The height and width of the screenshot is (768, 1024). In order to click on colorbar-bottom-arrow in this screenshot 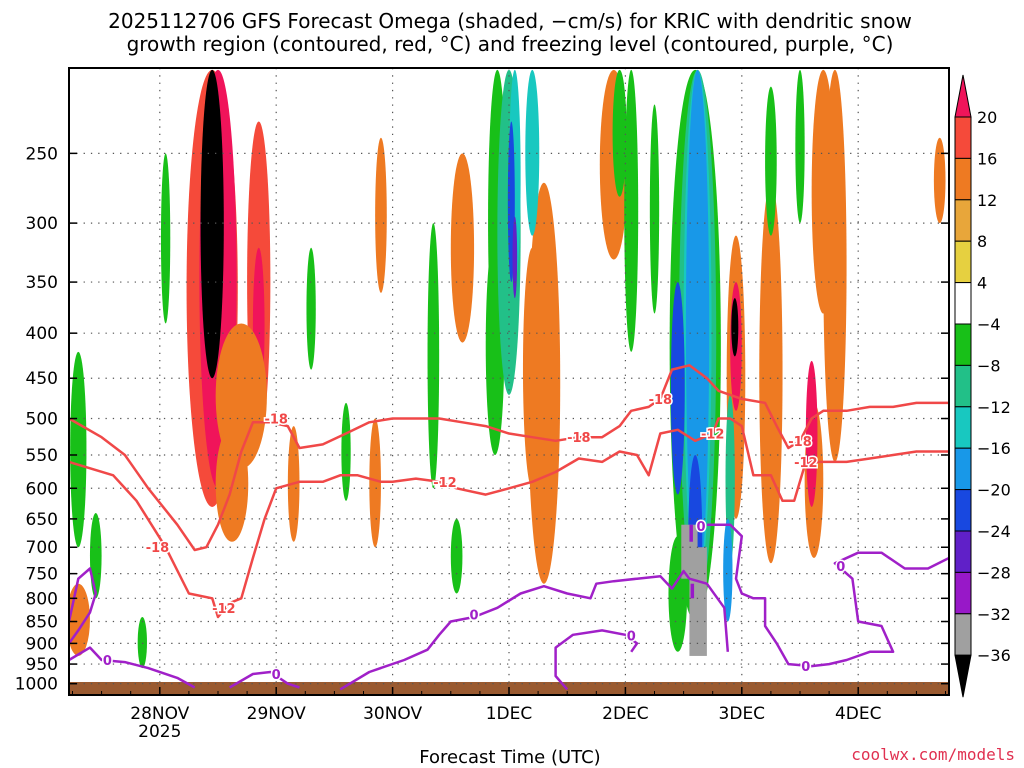, I will do `click(963, 676)`.